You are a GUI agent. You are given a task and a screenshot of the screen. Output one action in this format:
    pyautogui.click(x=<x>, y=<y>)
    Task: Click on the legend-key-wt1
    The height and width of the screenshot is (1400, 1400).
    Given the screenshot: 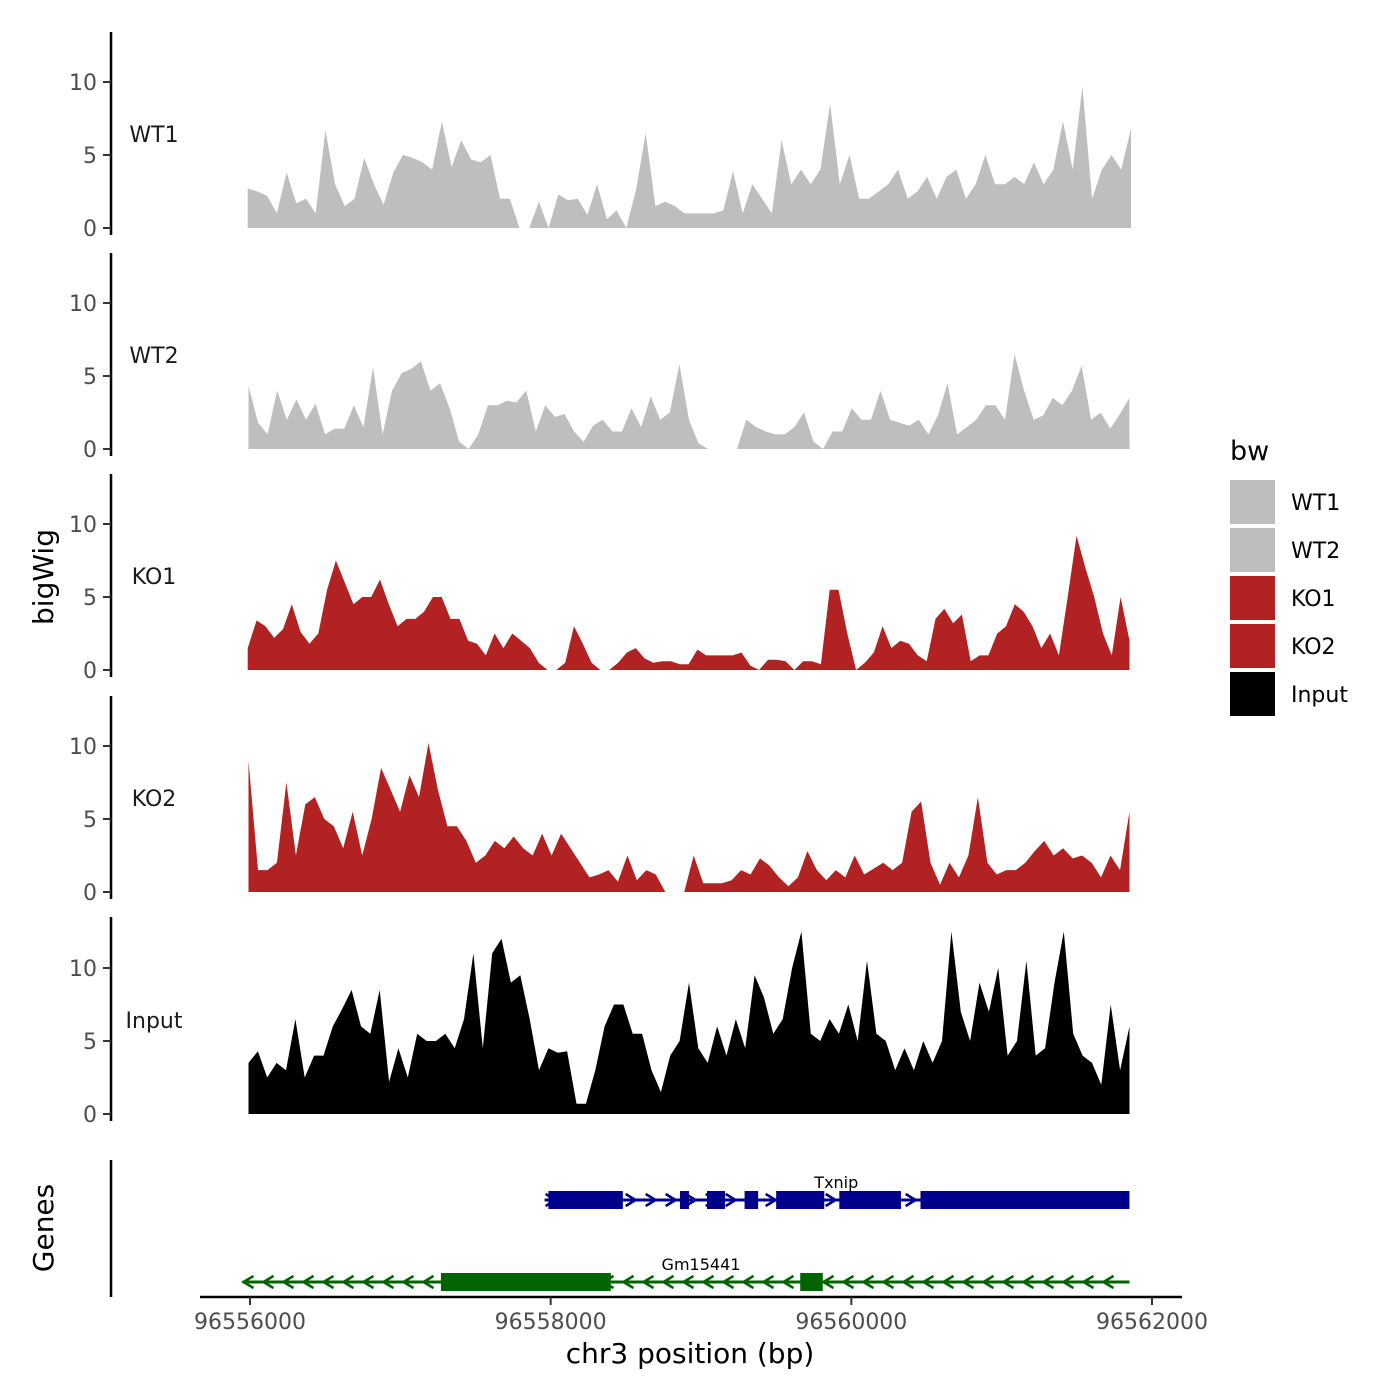 What is the action you would take?
    pyautogui.click(x=1252, y=502)
    